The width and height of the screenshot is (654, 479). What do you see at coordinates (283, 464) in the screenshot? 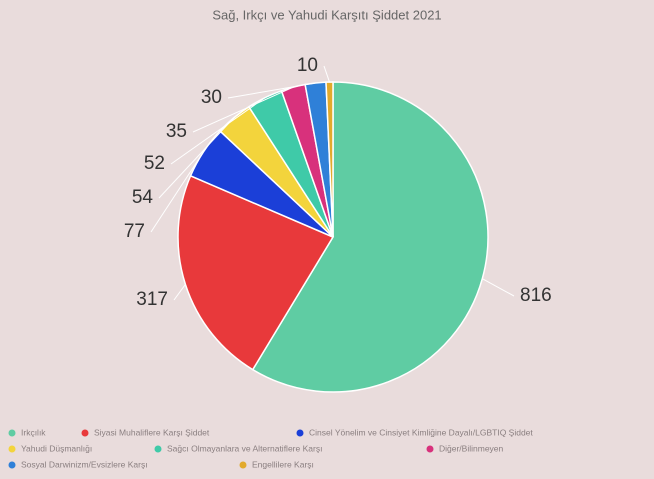
I see `legend-label: Engellilere Karşı` at bounding box center [283, 464].